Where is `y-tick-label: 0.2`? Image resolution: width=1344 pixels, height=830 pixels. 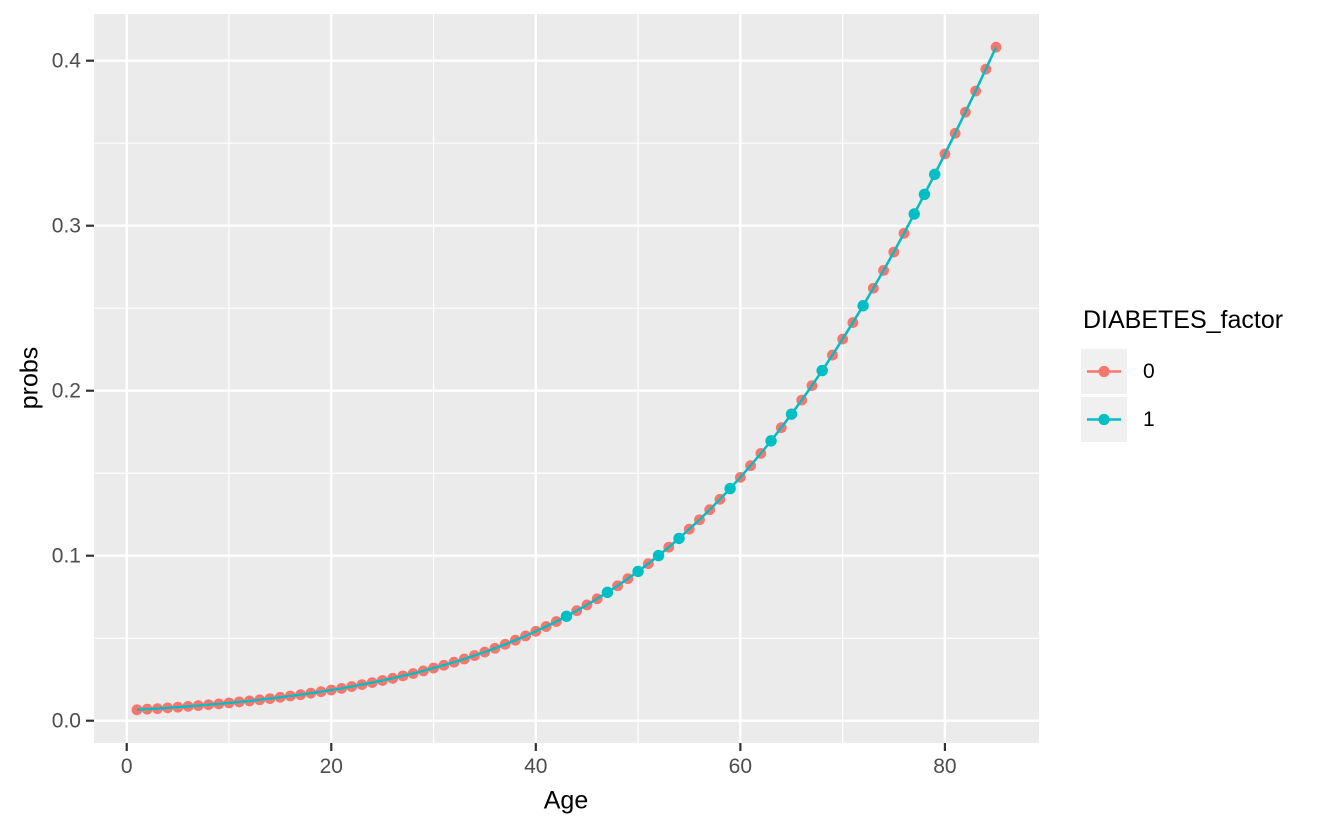 y-tick-label: 0.2 is located at coordinates (66, 391).